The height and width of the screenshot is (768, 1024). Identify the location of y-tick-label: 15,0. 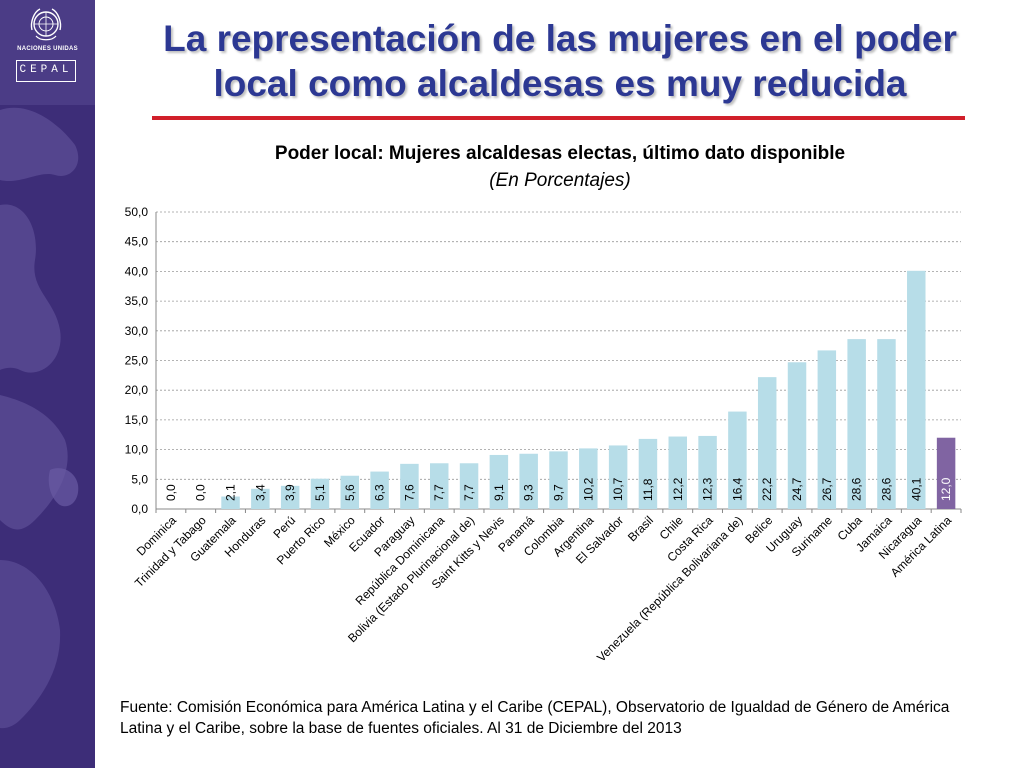
(137, 420).